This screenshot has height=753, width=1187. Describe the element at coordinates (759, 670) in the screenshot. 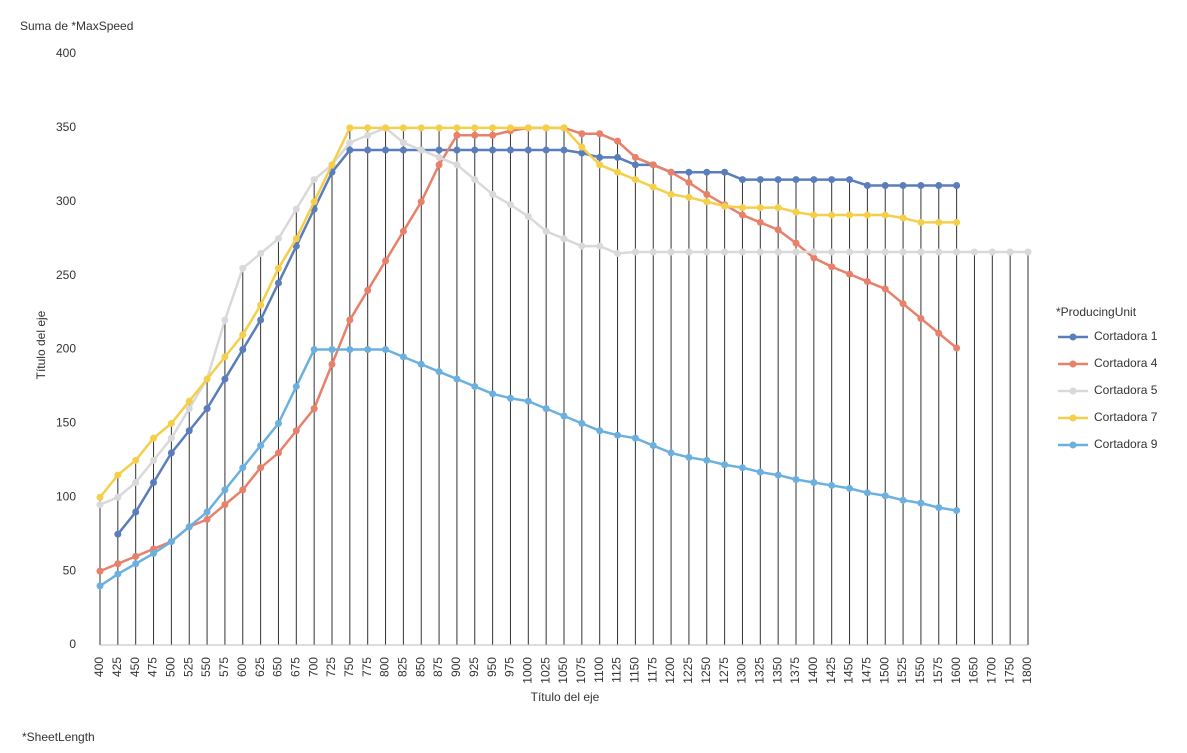

I see `x-tick-label: 1325` at that location.